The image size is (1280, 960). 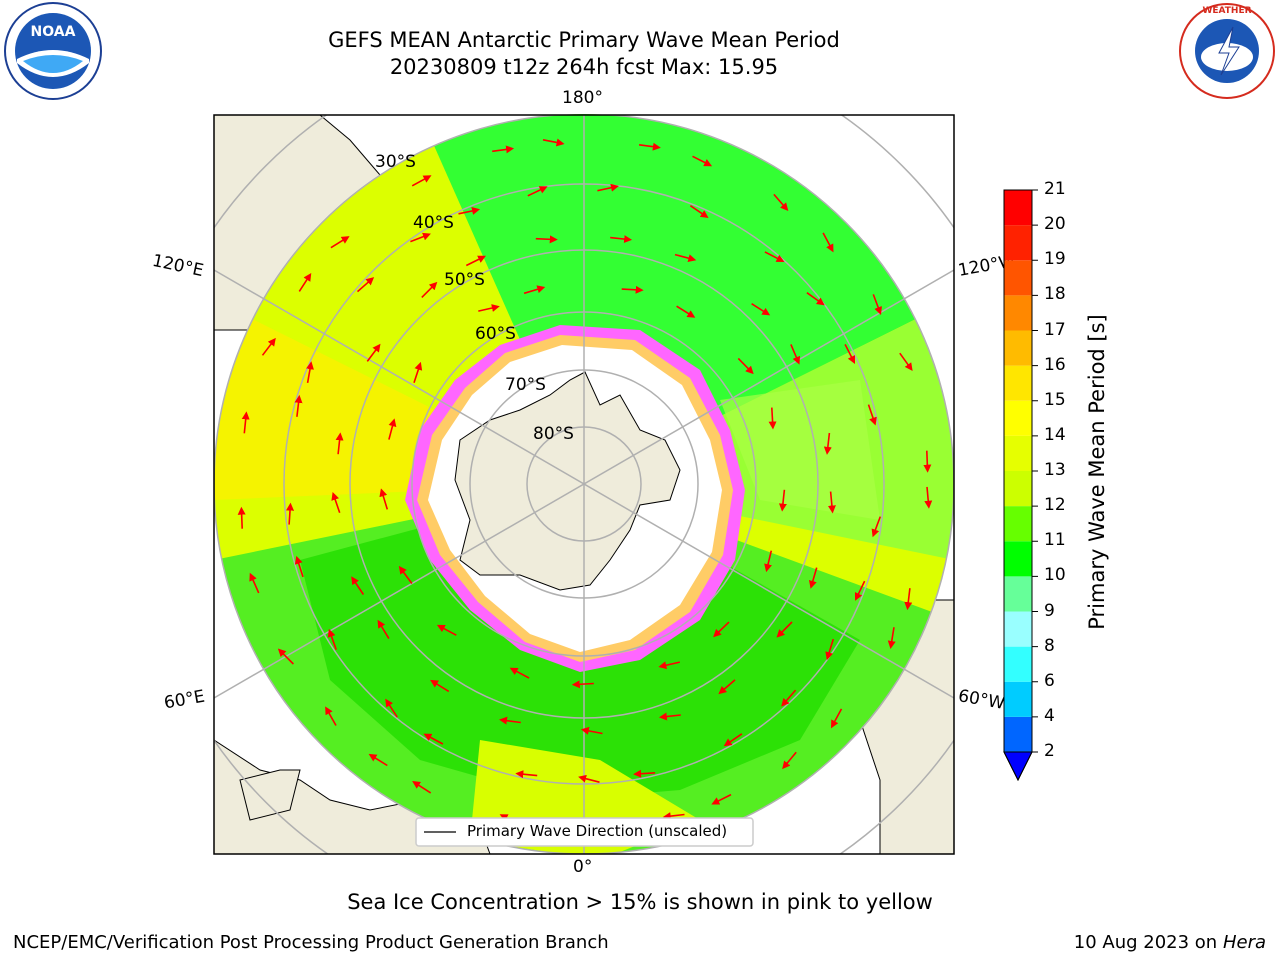 What do you see at coordinates (433, 223) in the screenshot?
I see `lat-label-40s: 40°S` at bounding box center [433, 223].